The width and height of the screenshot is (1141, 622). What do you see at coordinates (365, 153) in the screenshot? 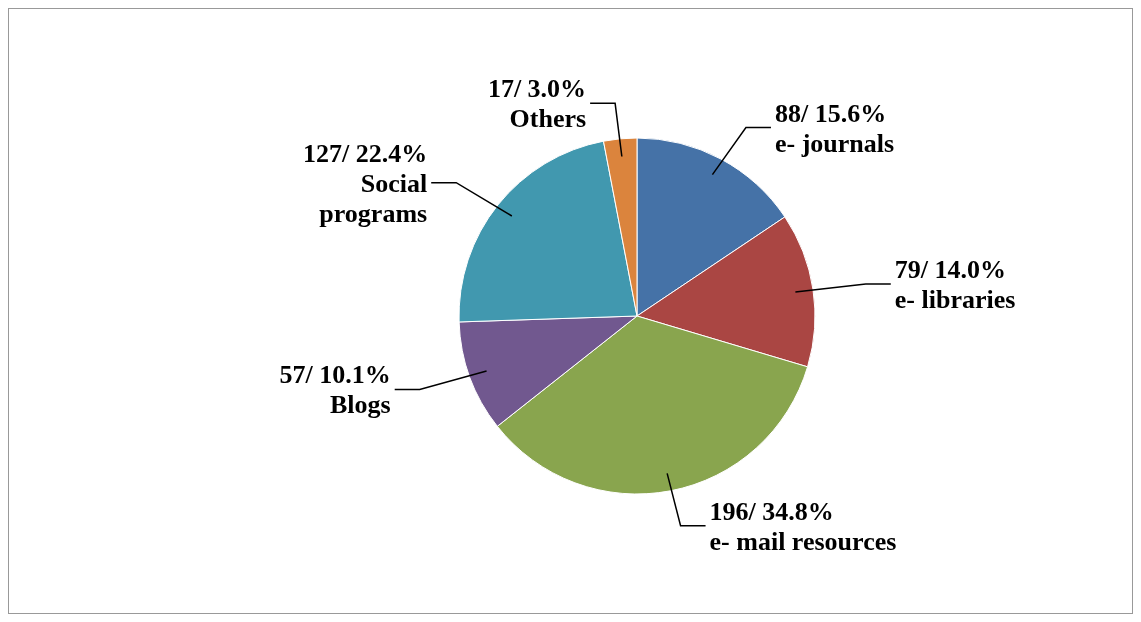
I see `data-label: 127/ 22.4%` at bounding box center [365, 153].